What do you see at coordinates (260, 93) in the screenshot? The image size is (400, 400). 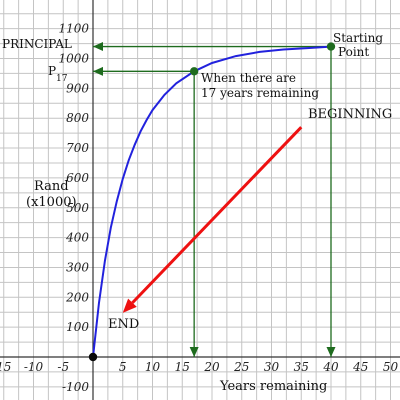 I see `when-label-2: 17 years remaining` at bounding box center [260, 93].